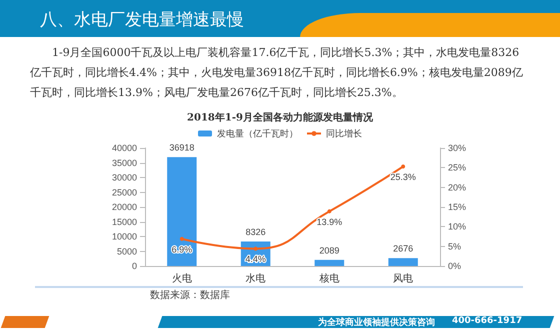 The image size is (560, 331). What do you see at coordinates (344, 133) in the screenshot?
I see `legend-label: 同比增长` at bounding box center [344, 133].